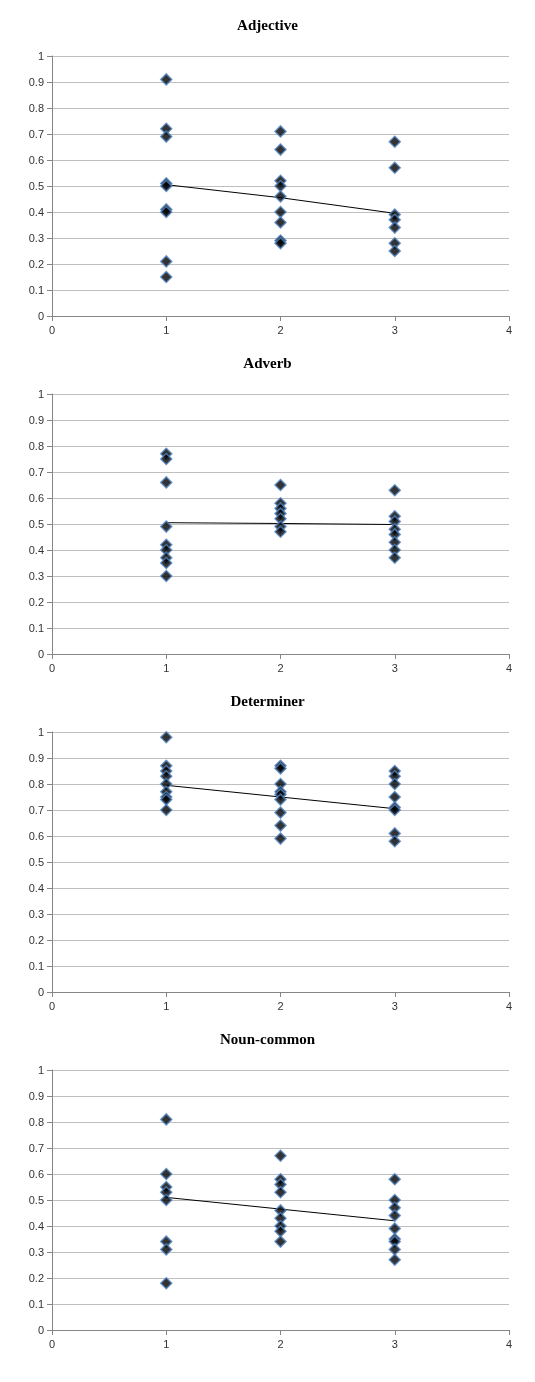 Image resolution: width=535 pixels, height=1382 pixels. I want to click on chart-title: Adjective, so click(268, 24).